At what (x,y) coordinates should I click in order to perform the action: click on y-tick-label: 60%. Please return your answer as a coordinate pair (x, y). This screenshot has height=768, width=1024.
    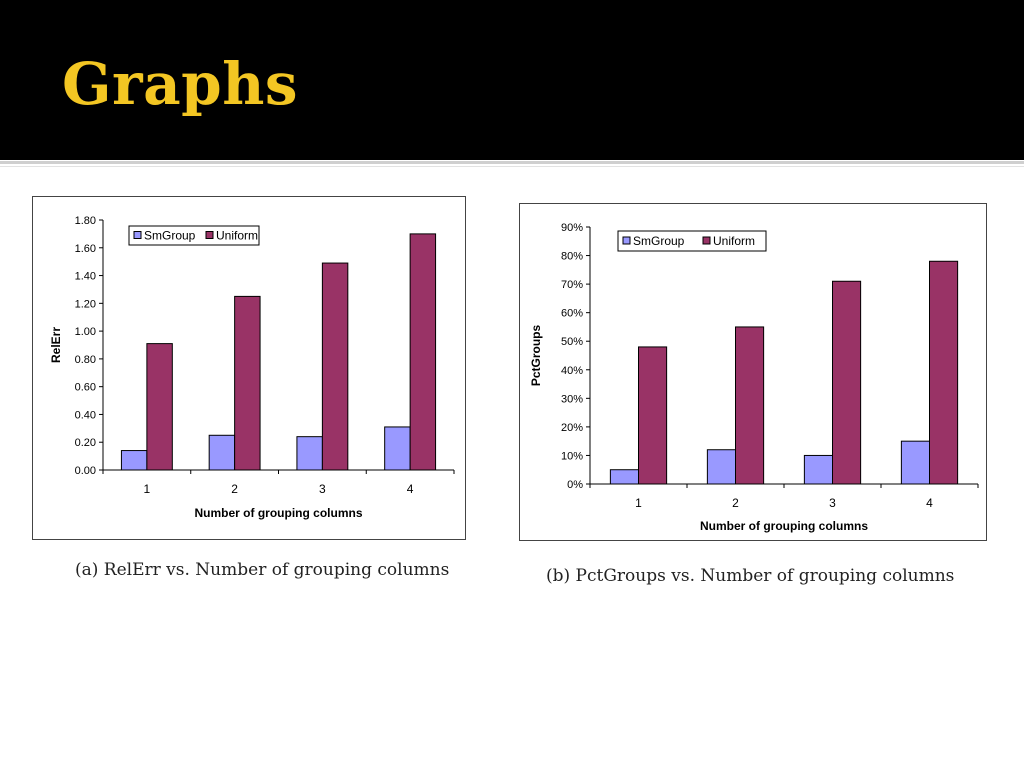
    Looking at the image, I should click on (572, 314).